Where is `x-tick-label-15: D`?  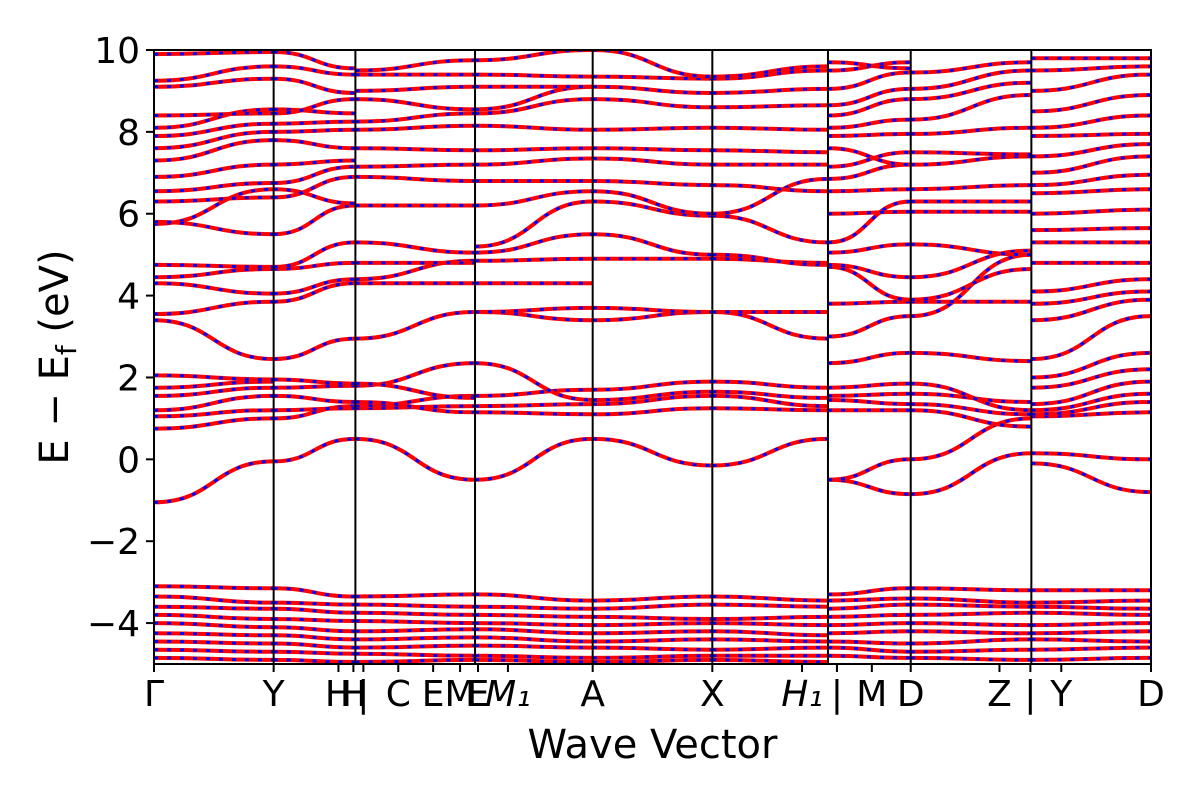 x-tick-label-15: D is located at coordinates (911, 694).